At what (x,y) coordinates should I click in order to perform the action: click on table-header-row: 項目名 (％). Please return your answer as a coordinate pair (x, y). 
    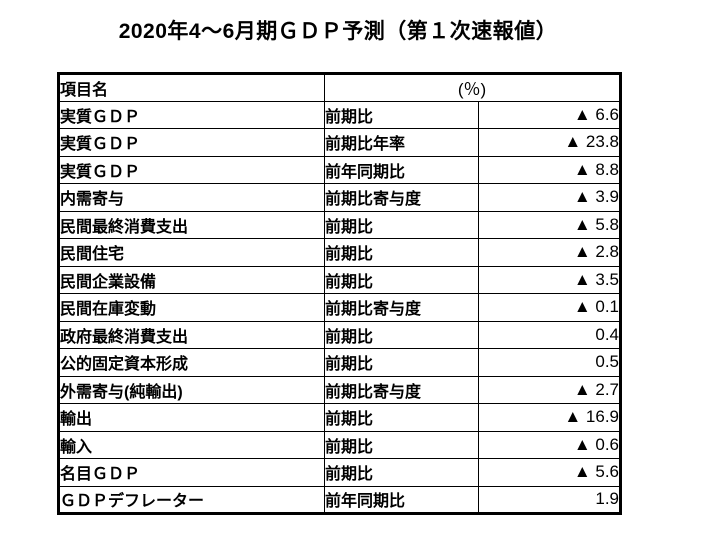
    Looking at the image, I should click on (340, 87).